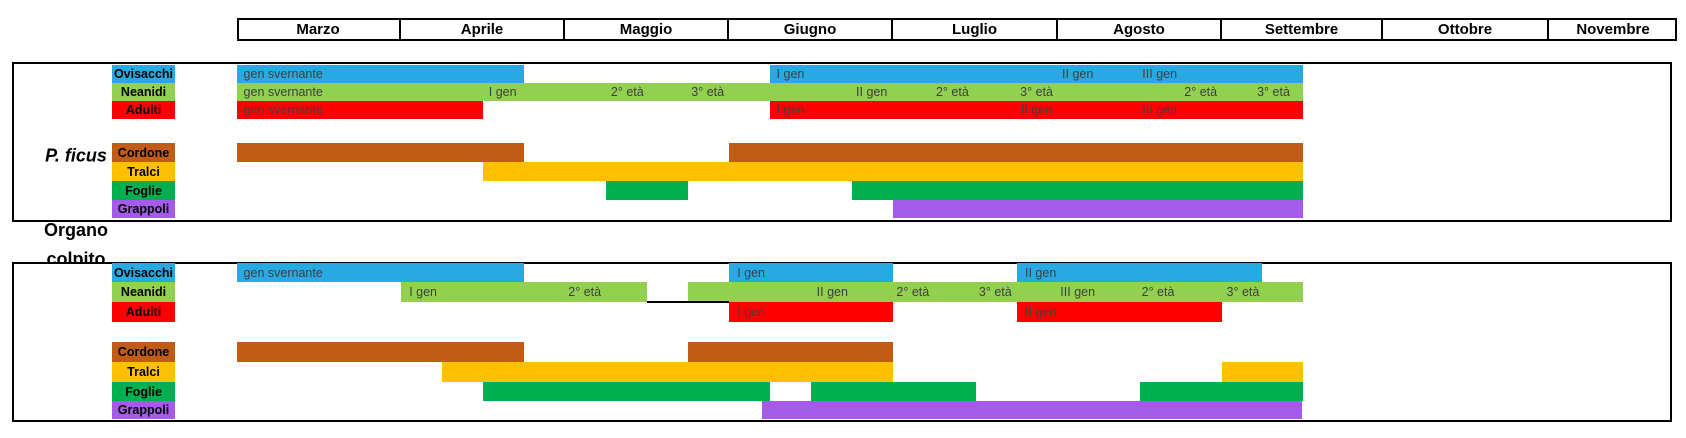  What do you see at coordinates (380, 352) in the screenshot?
I see `bar-p-comstocki-cordone-seg0` at bounding box center [380, 352].